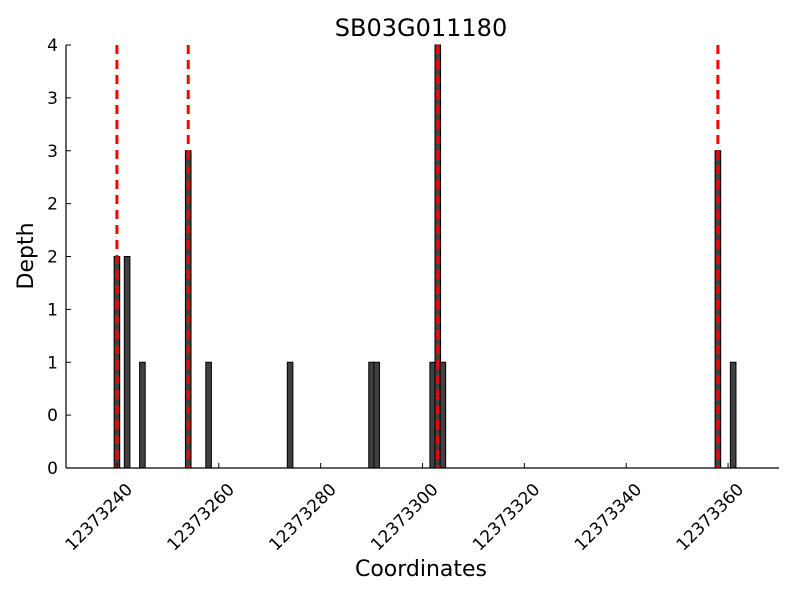 The height and width of the screenshot is (600, 800). I want to click on y-tick-label-2: 1, so click(52, 363).